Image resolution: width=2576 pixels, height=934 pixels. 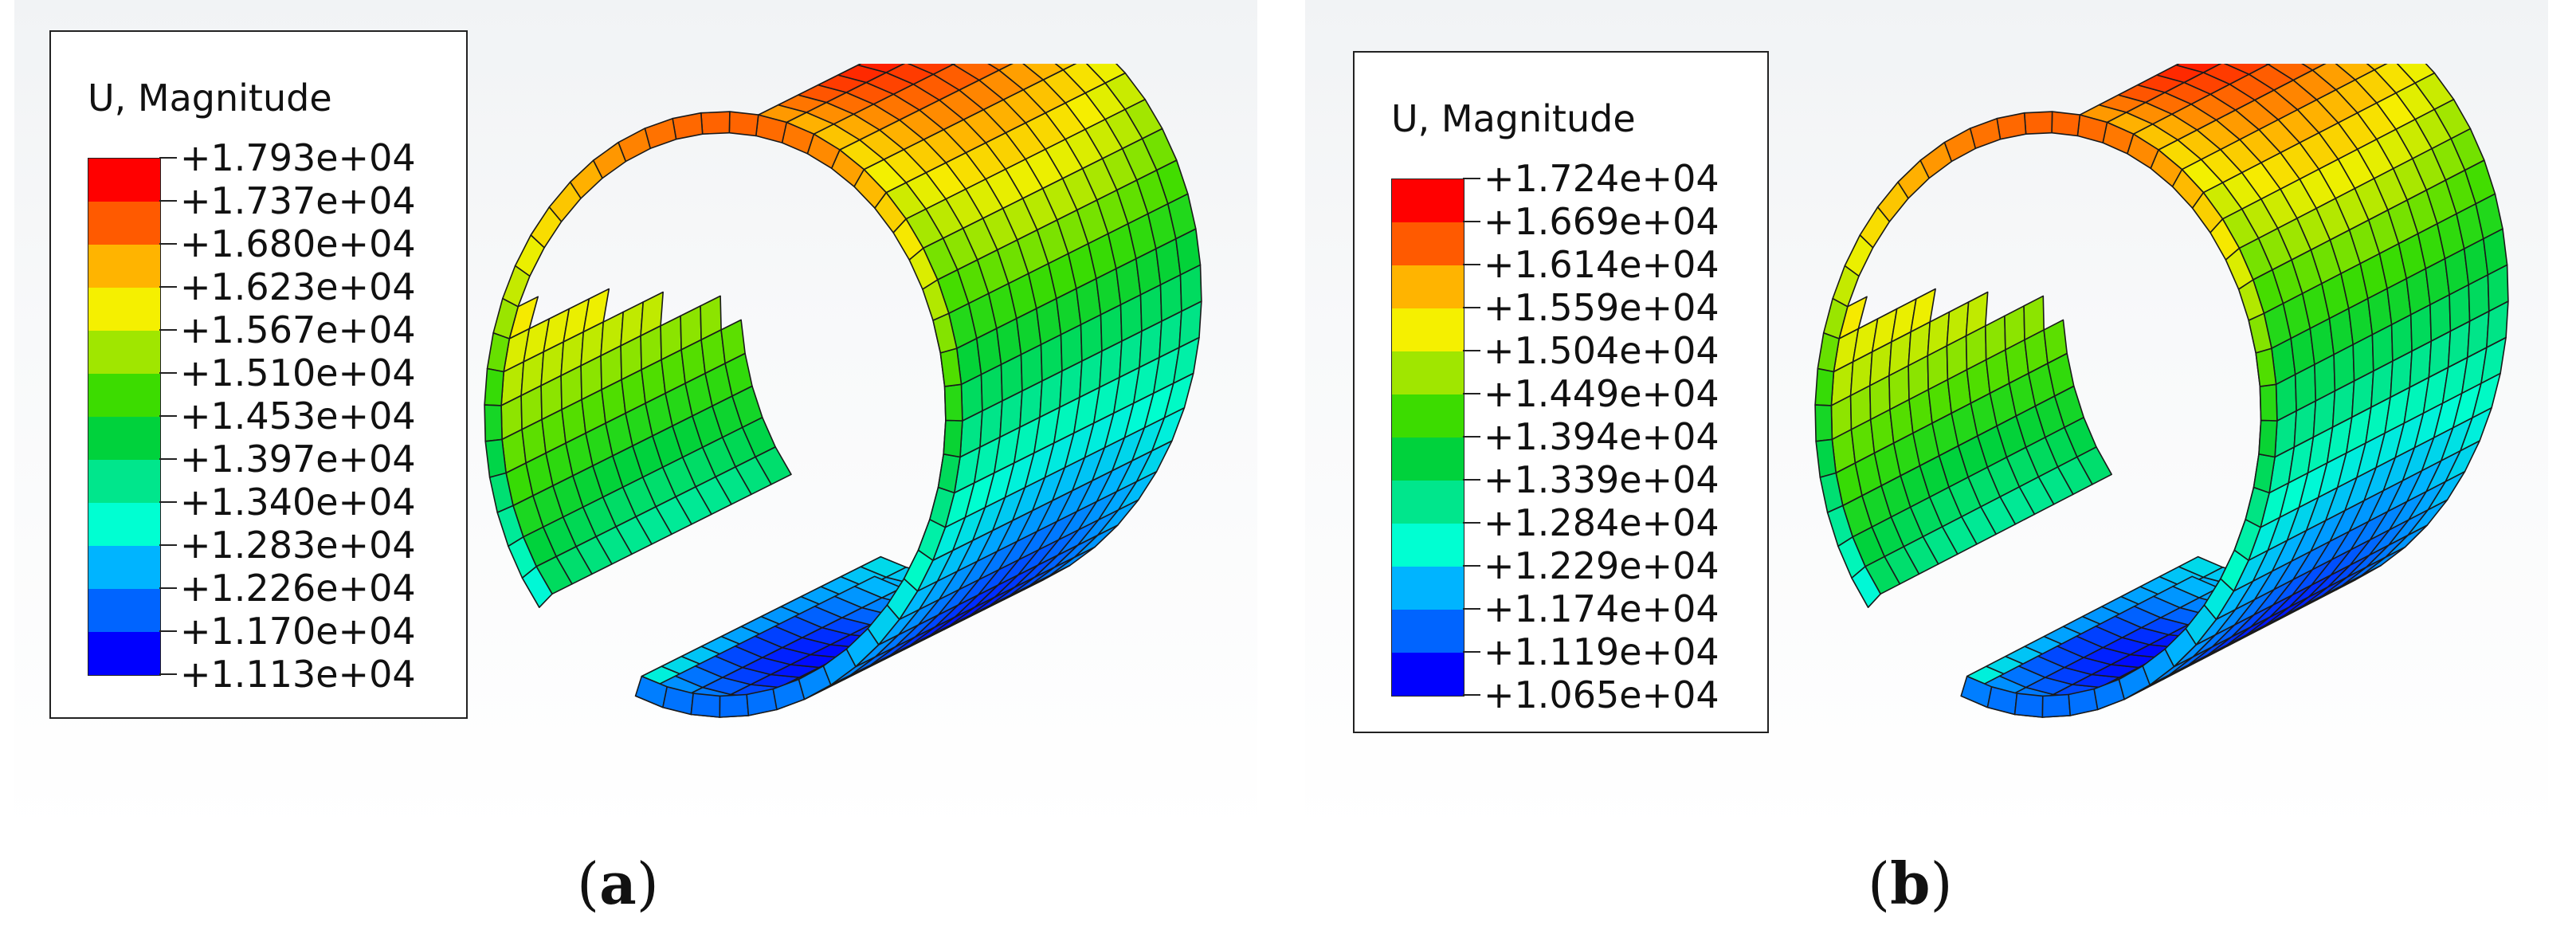 What do you see at coordinates (1601, 565) in the screenshot?
I see `legend-tick-label: +1.229e+04` at bounding box center [1601, 565].